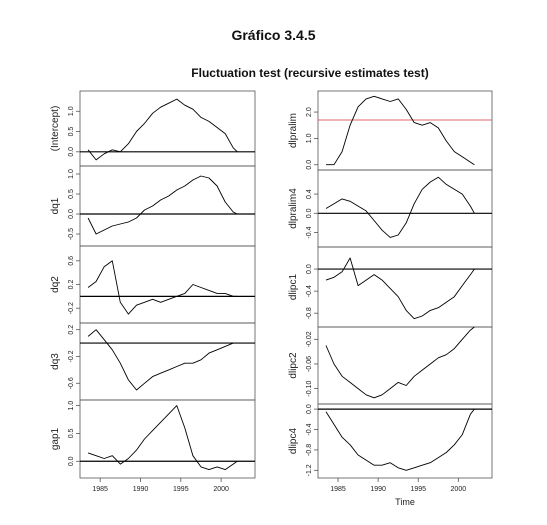  Describe the element at coordinates (71, 152) in the screenshot. I see `left-panel-1-ytick-label: 0.0` at that location.